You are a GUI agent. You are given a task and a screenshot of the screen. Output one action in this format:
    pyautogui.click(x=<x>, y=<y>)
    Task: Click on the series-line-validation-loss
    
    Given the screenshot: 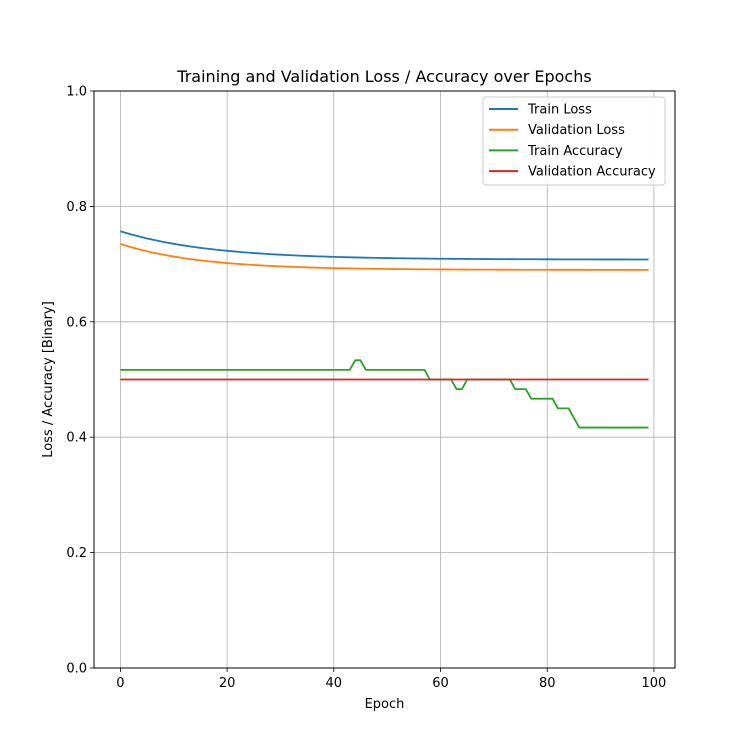 What is the action you would take?
    pyautogui.click(x=384, y=257)
    